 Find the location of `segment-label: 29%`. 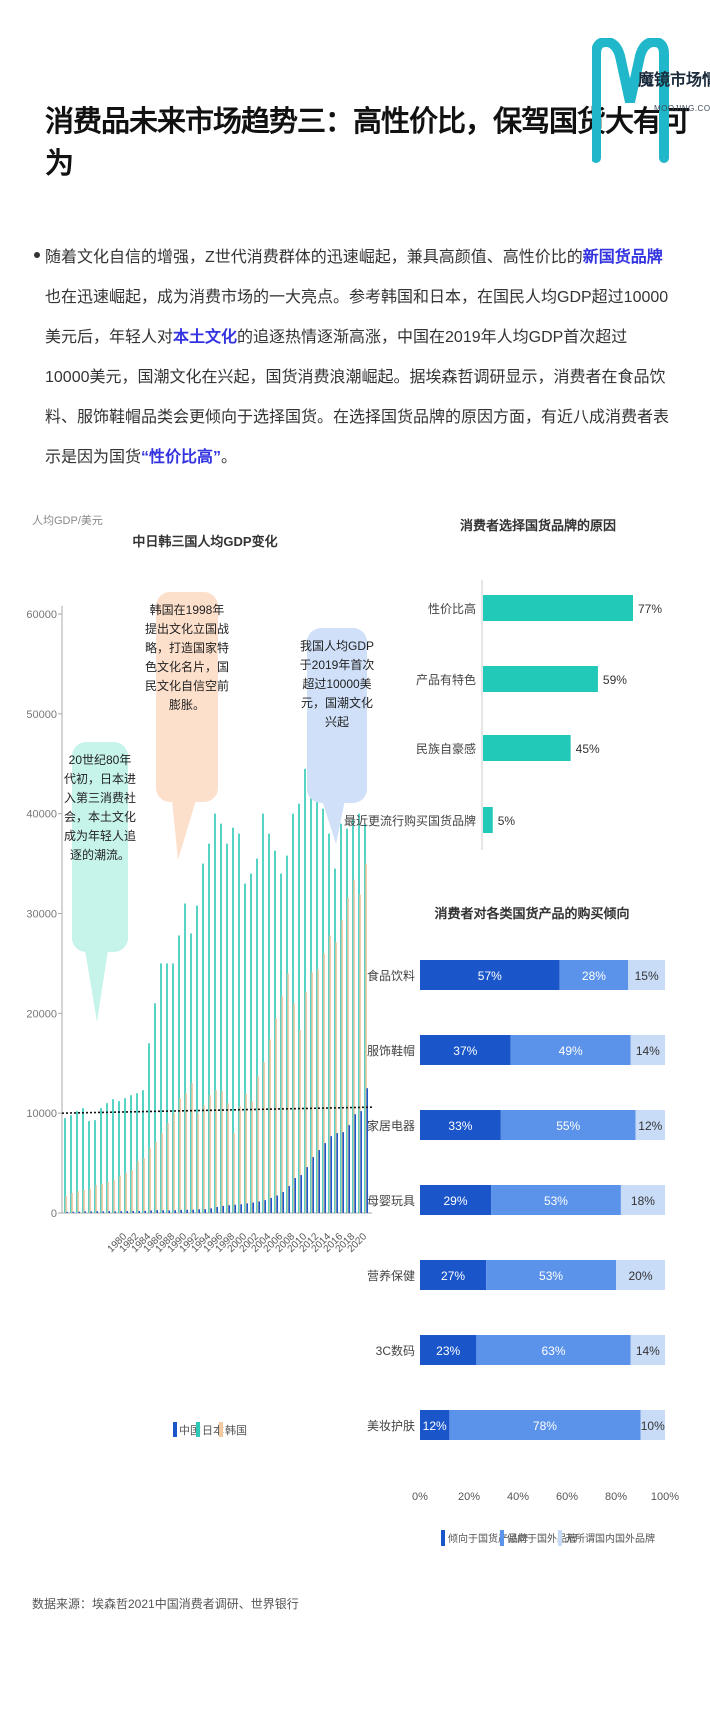

segment-label: 29% is located at coordinates (456, 1201).